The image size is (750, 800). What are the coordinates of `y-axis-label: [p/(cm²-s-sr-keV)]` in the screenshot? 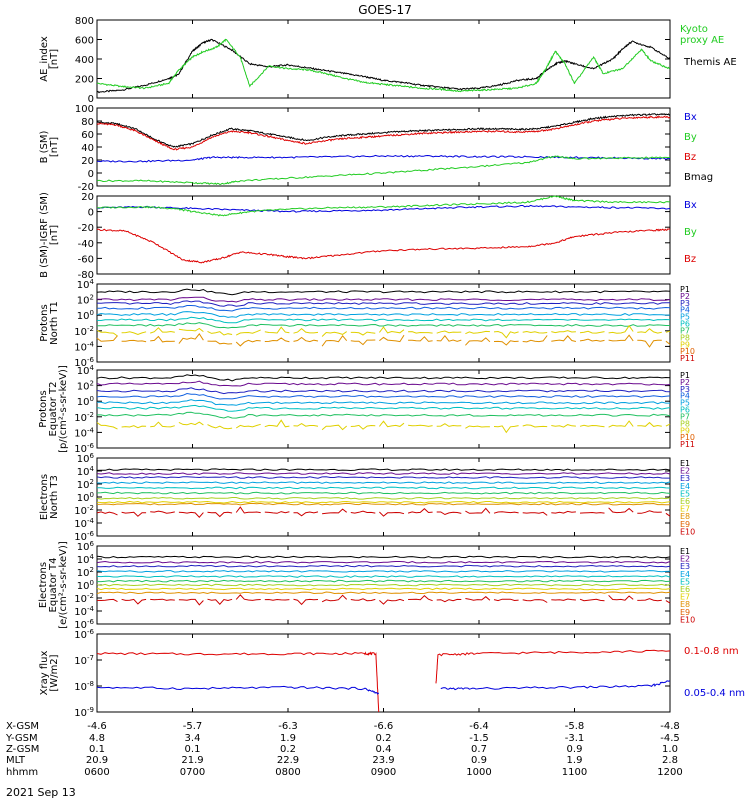 It's located at (63, 409).